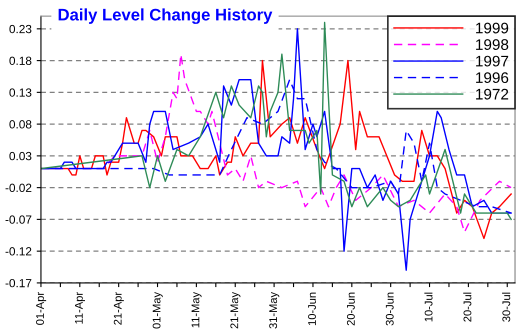 The image size is (525, 336). What do you see at coordinates (119, 308) in the screenshot?
I see `x-tick-label: 21-Apr` at bounding box center [119, 308].